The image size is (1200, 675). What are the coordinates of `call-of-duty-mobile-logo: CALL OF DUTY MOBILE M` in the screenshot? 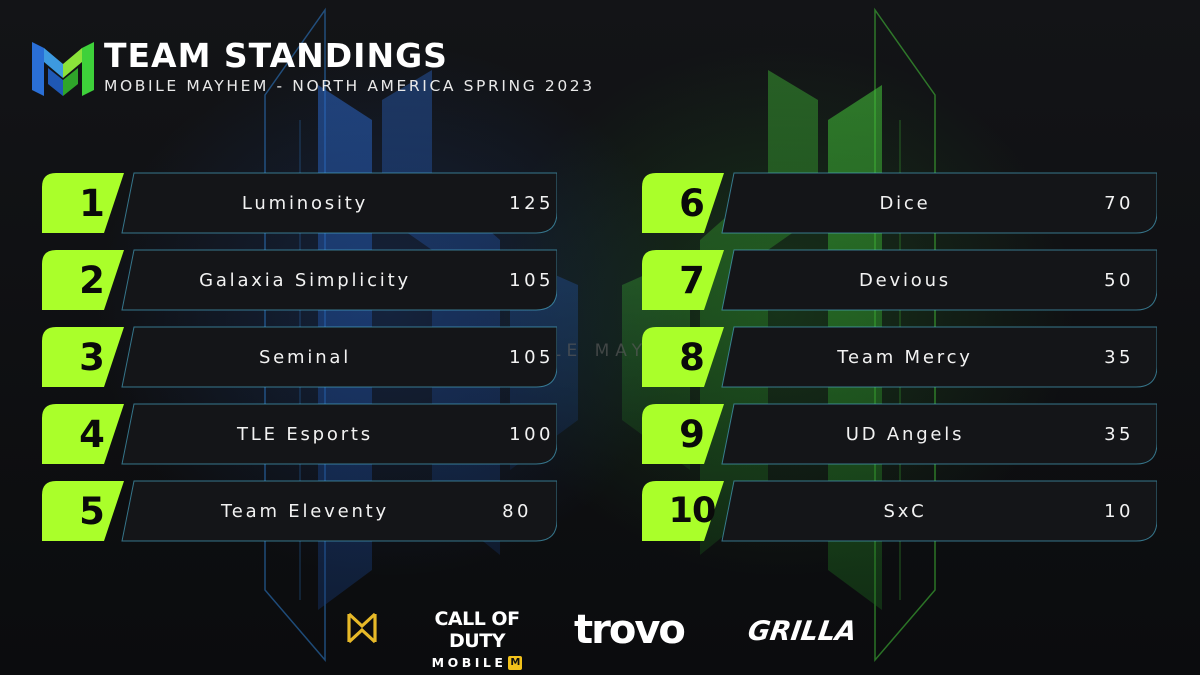 It's located at (477, 639).